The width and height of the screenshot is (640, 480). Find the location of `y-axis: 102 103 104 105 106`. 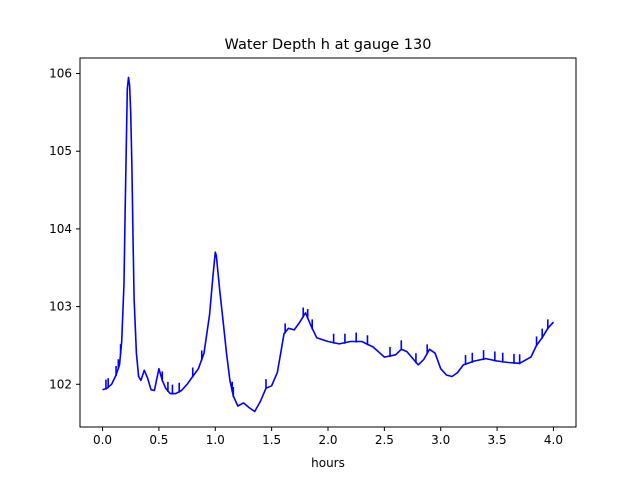

y-axis: 102 103 104 105 106 is located at coordinates (64, 229).